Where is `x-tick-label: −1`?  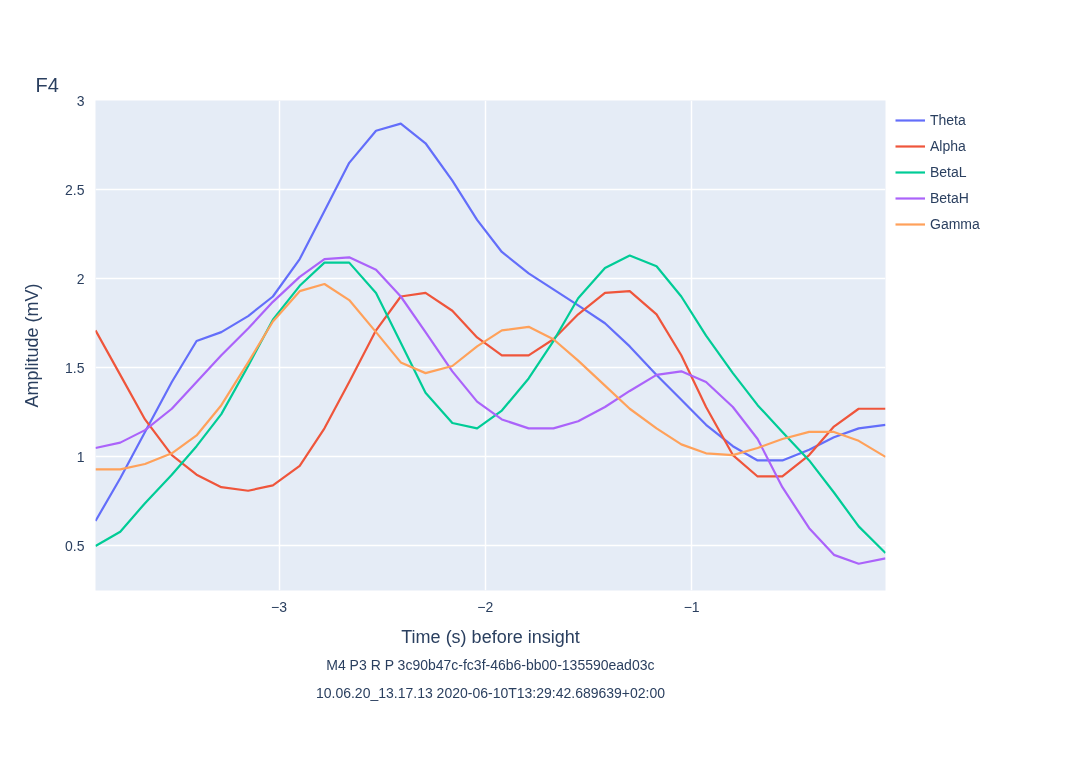
x-tick-label: −1 is located at coordinates (691, 606).